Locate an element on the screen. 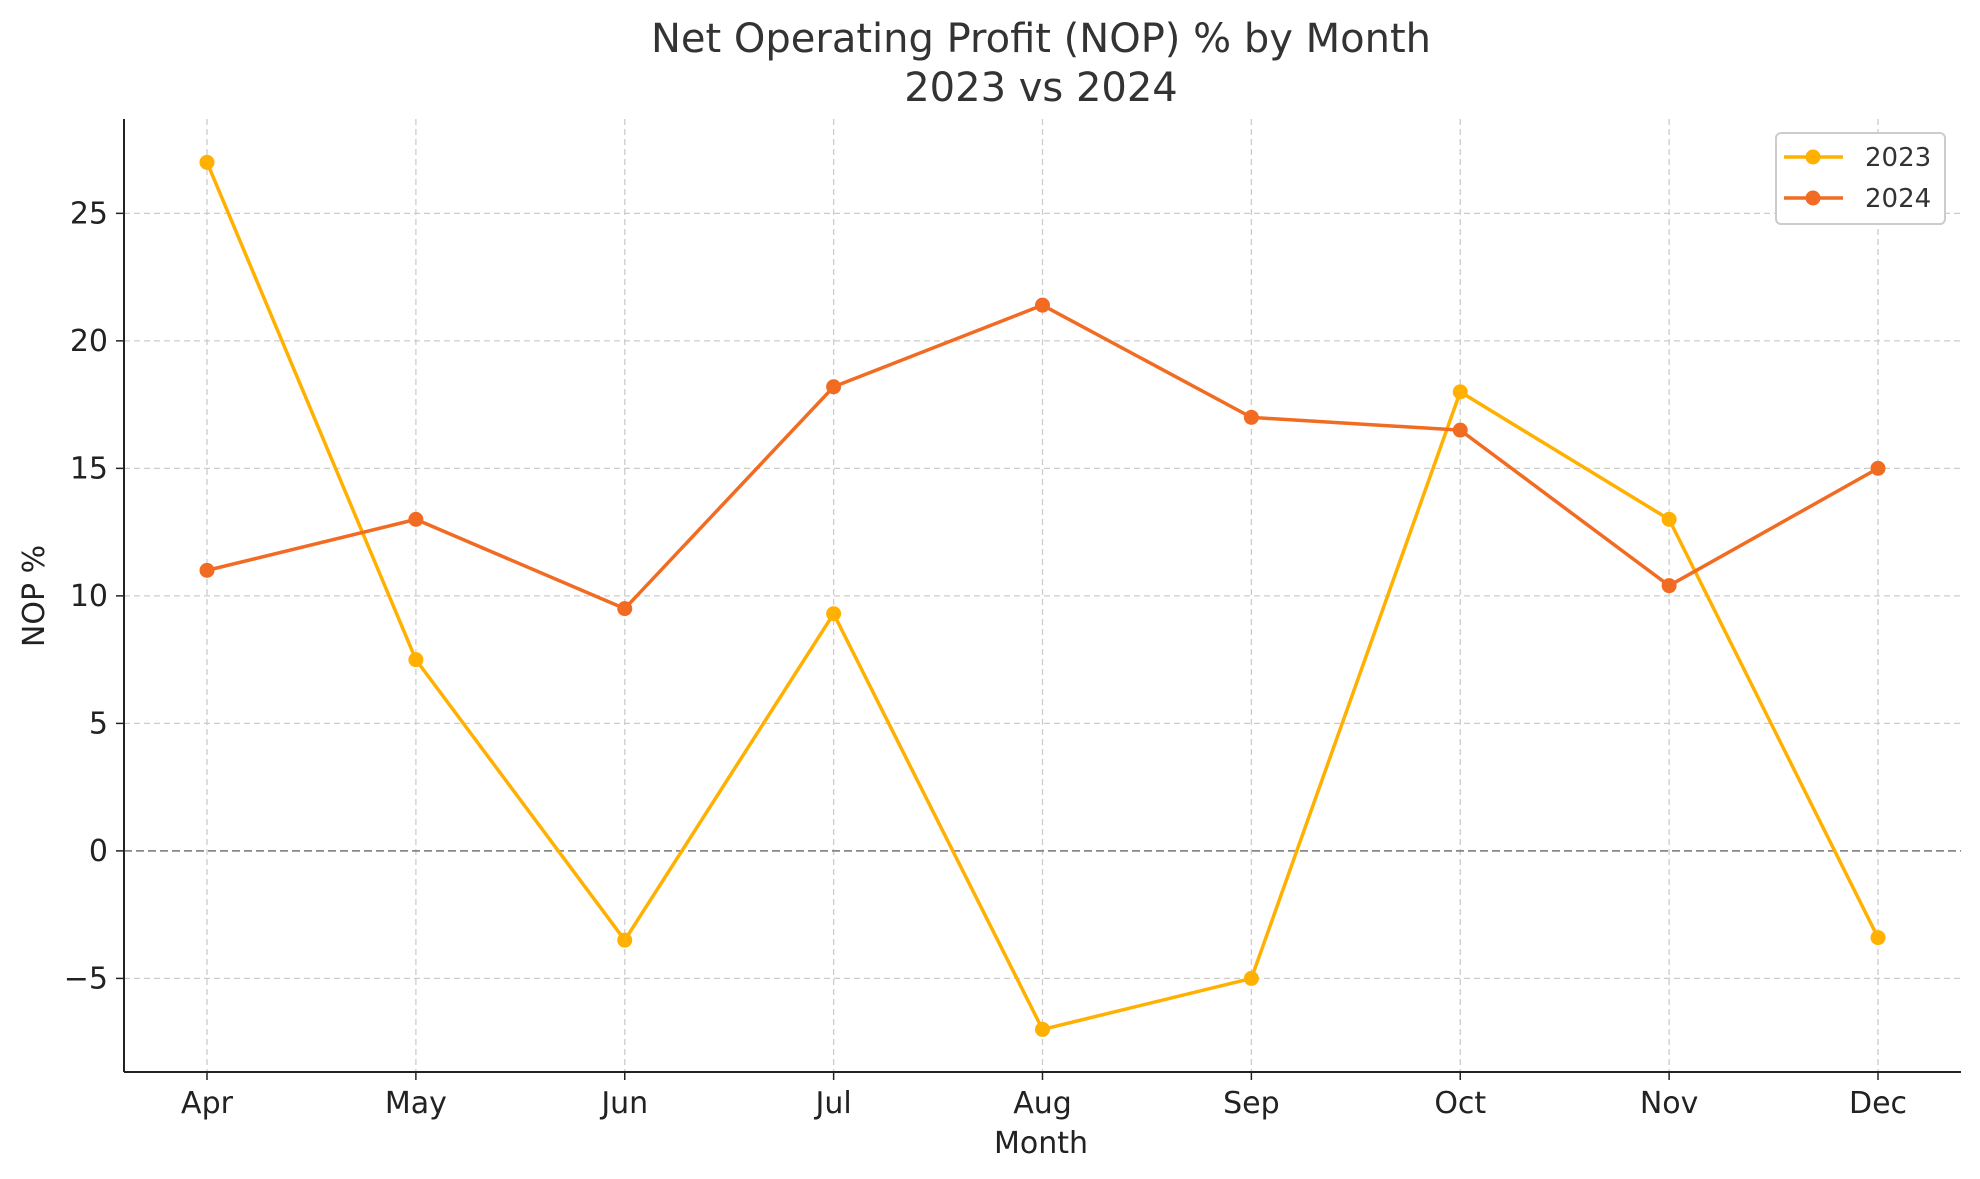  data-point-2023-Apr is located at coordinates (207, 162).